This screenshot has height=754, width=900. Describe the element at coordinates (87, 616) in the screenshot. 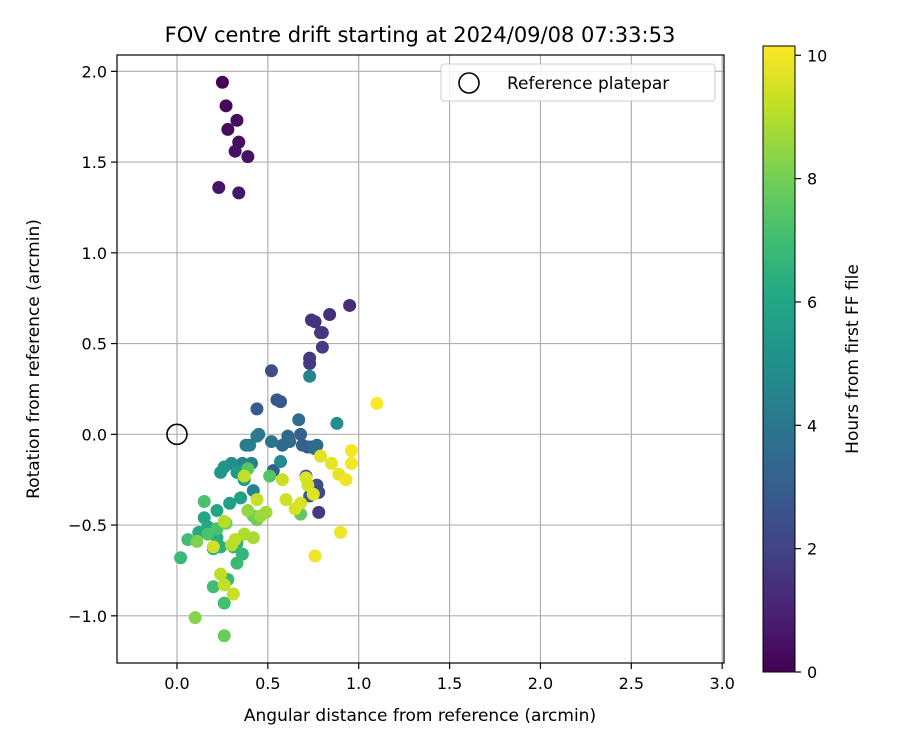

I see `y-tick-label: −1.0` at that location.